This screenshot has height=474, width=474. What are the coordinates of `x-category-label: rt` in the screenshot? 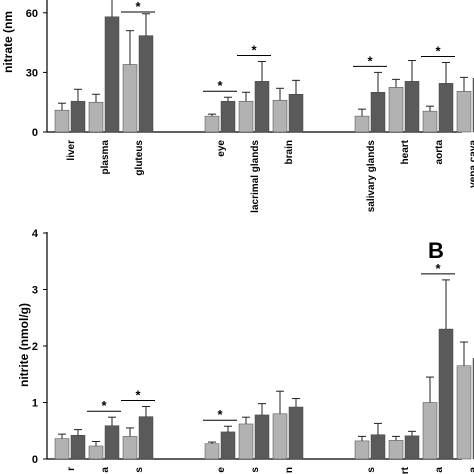 It's located at (405, 470).